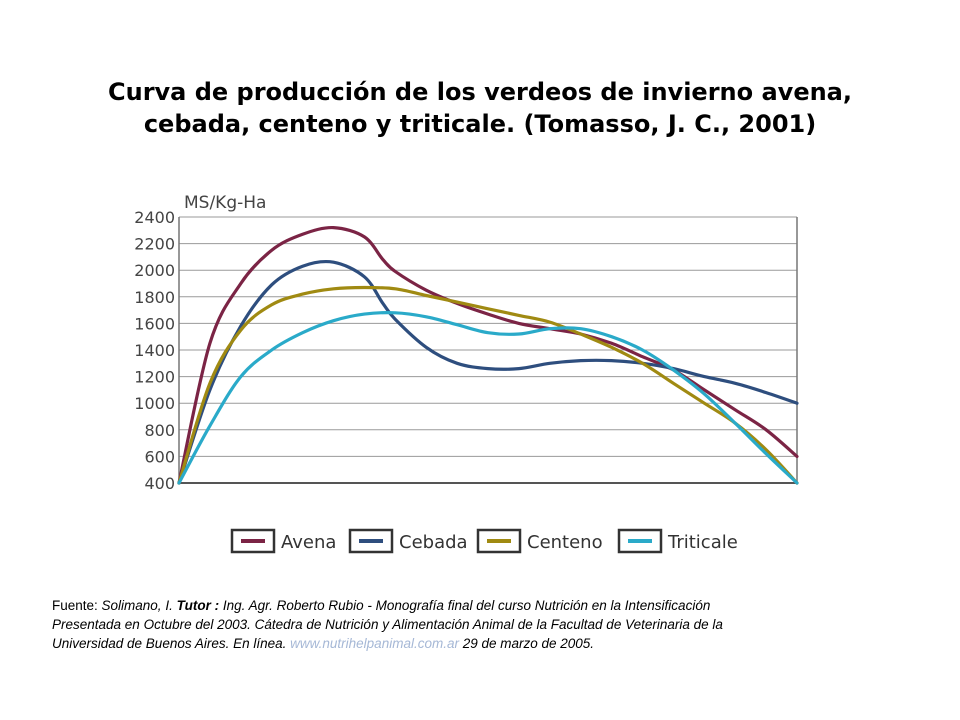 This screenshot has height=720, width=960. Describe the element at coordinates (199, 605) in the screenshot. I see `source-tutor-label: Tutor :` at that location.